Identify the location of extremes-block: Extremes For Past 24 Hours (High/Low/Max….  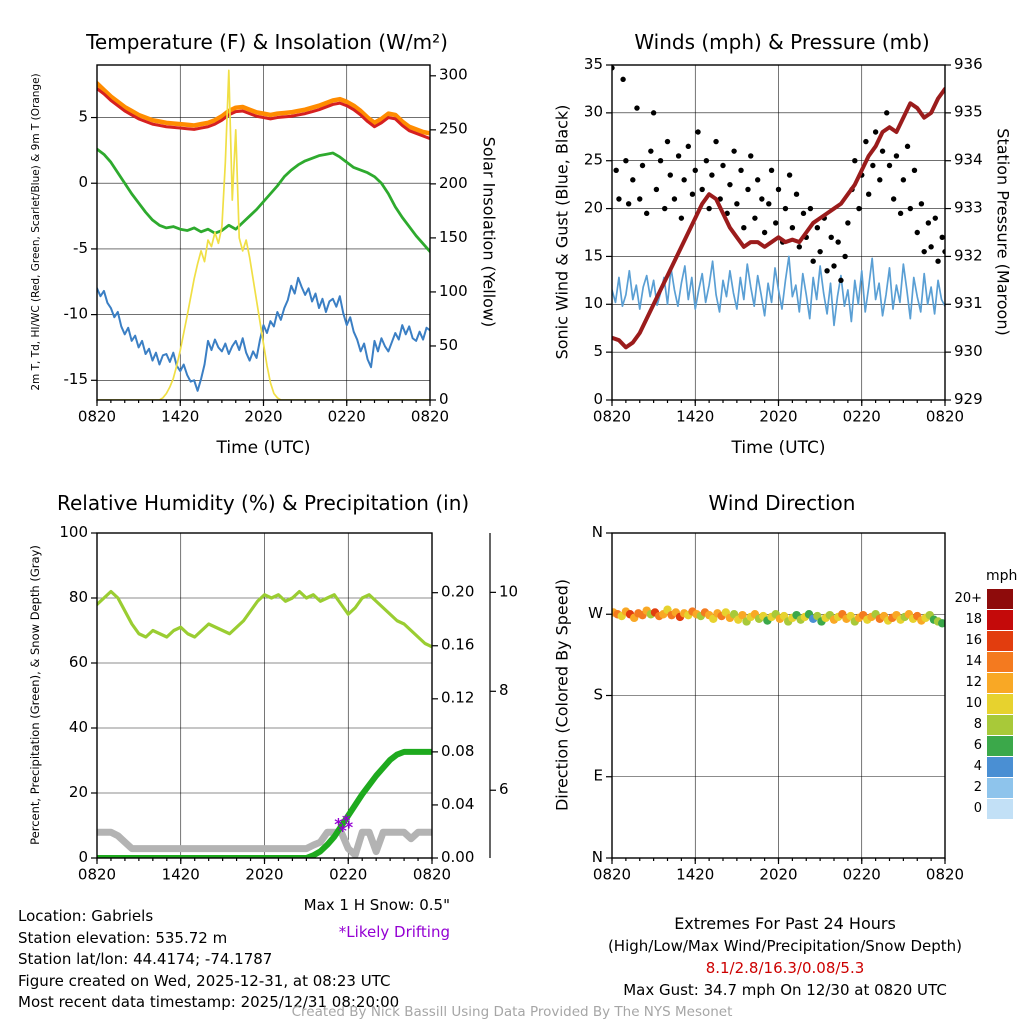
(785, 956).